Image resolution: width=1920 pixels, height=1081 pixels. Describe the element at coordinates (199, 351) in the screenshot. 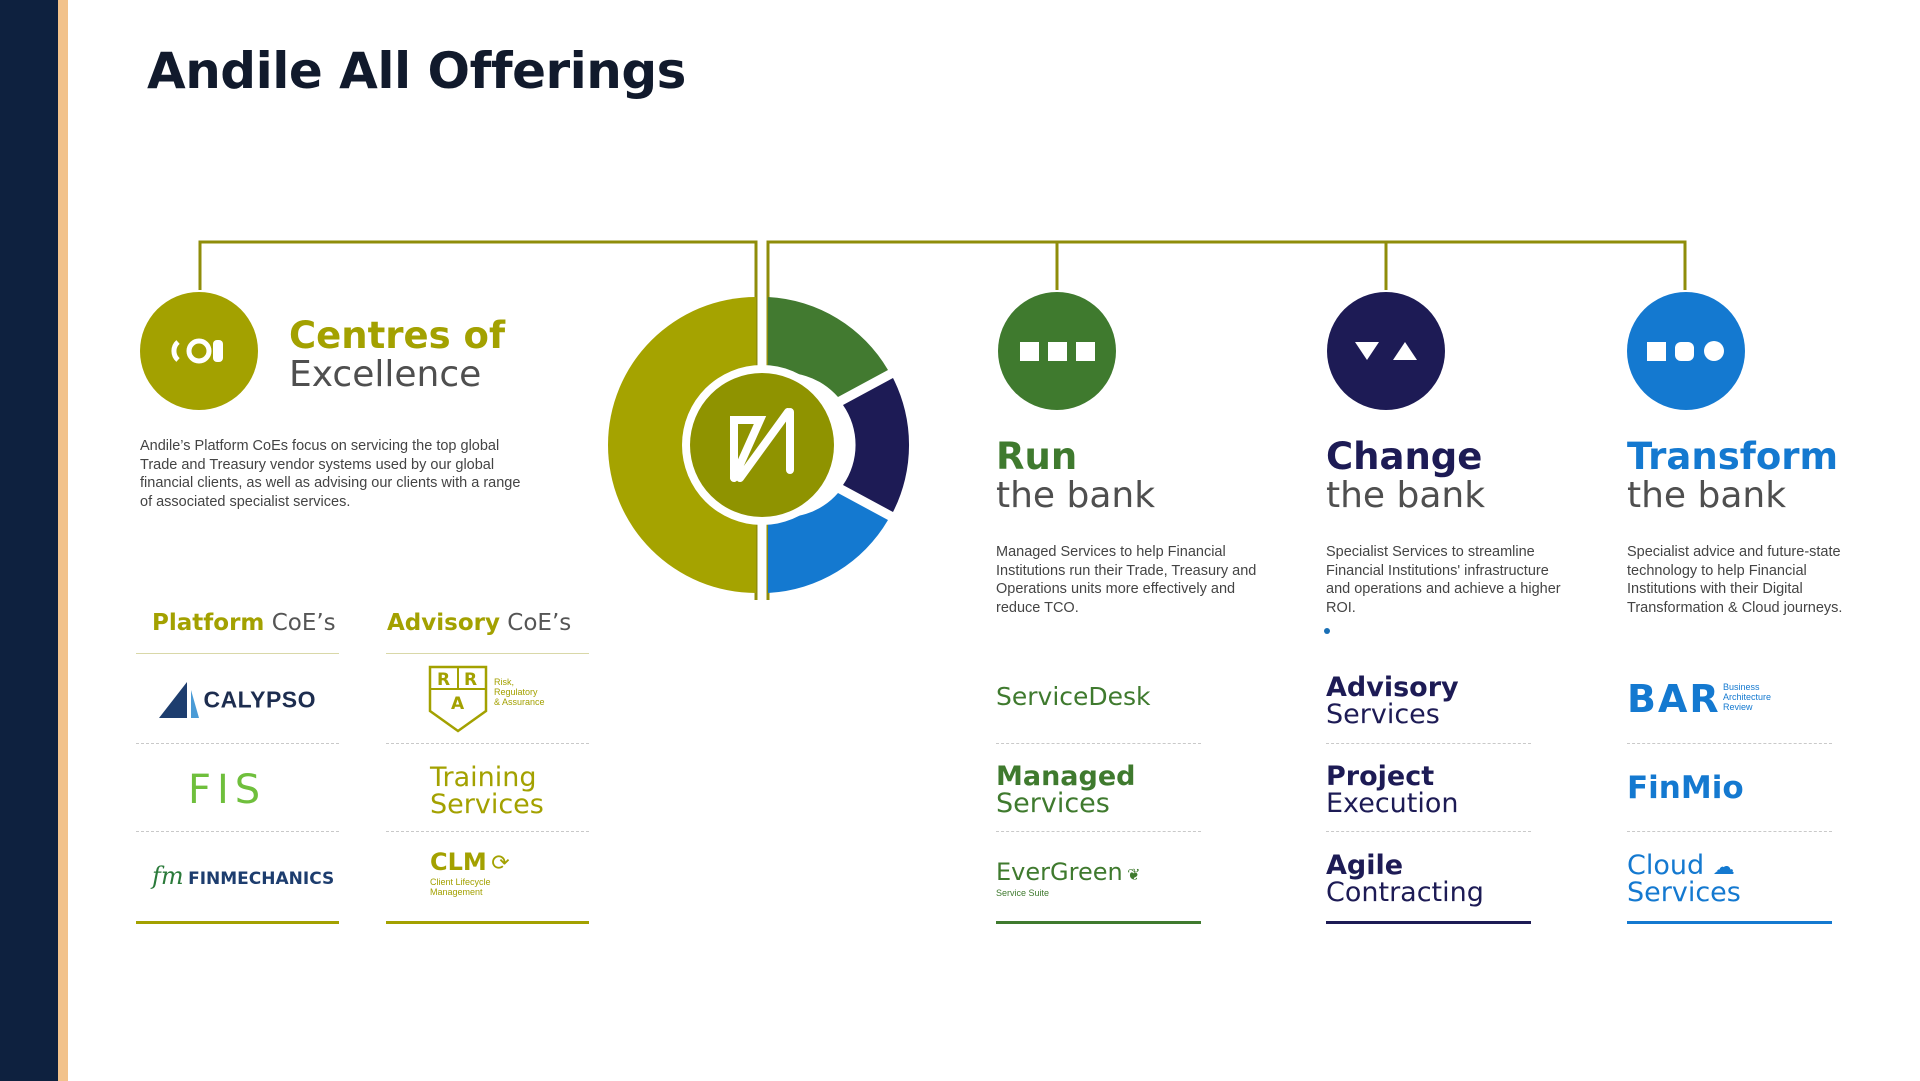

I see `coe-icon` at that location.